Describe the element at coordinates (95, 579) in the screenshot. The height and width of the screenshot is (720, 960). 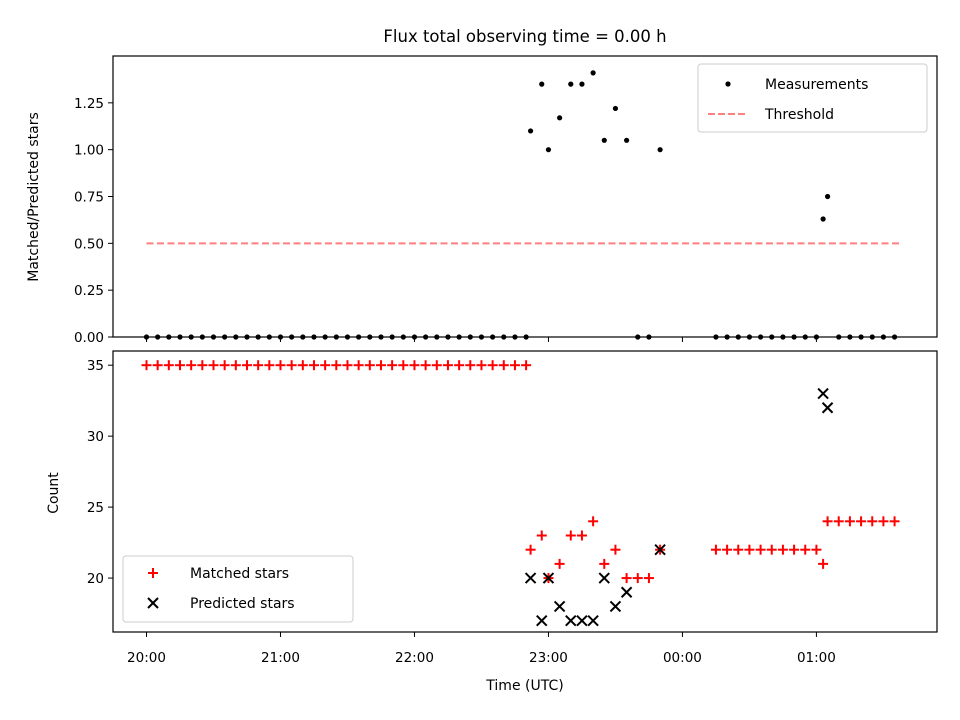
I see `bottom-y-tick-label: 20` at that location.